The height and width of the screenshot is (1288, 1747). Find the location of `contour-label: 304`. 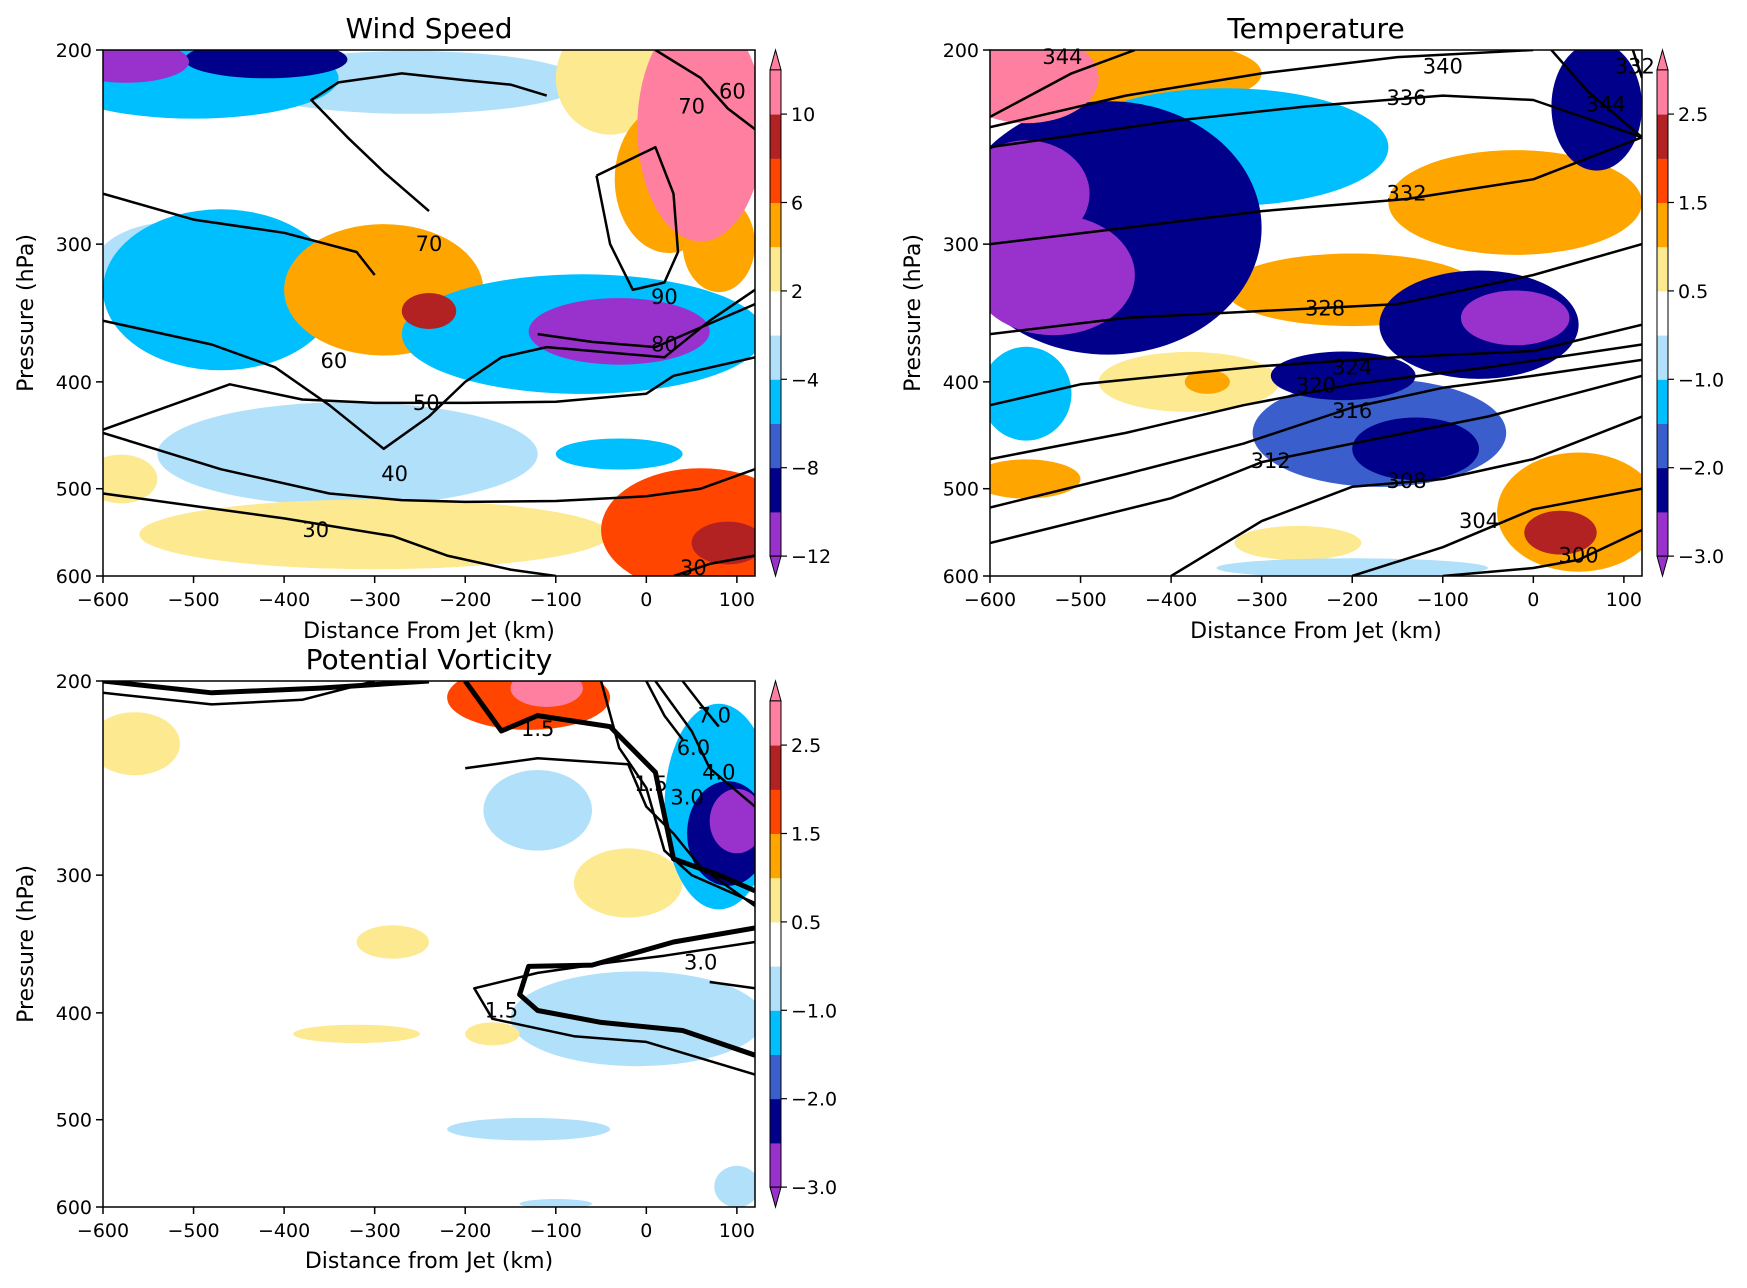

contour-label: 304 is located at coordinates (1479, 521).